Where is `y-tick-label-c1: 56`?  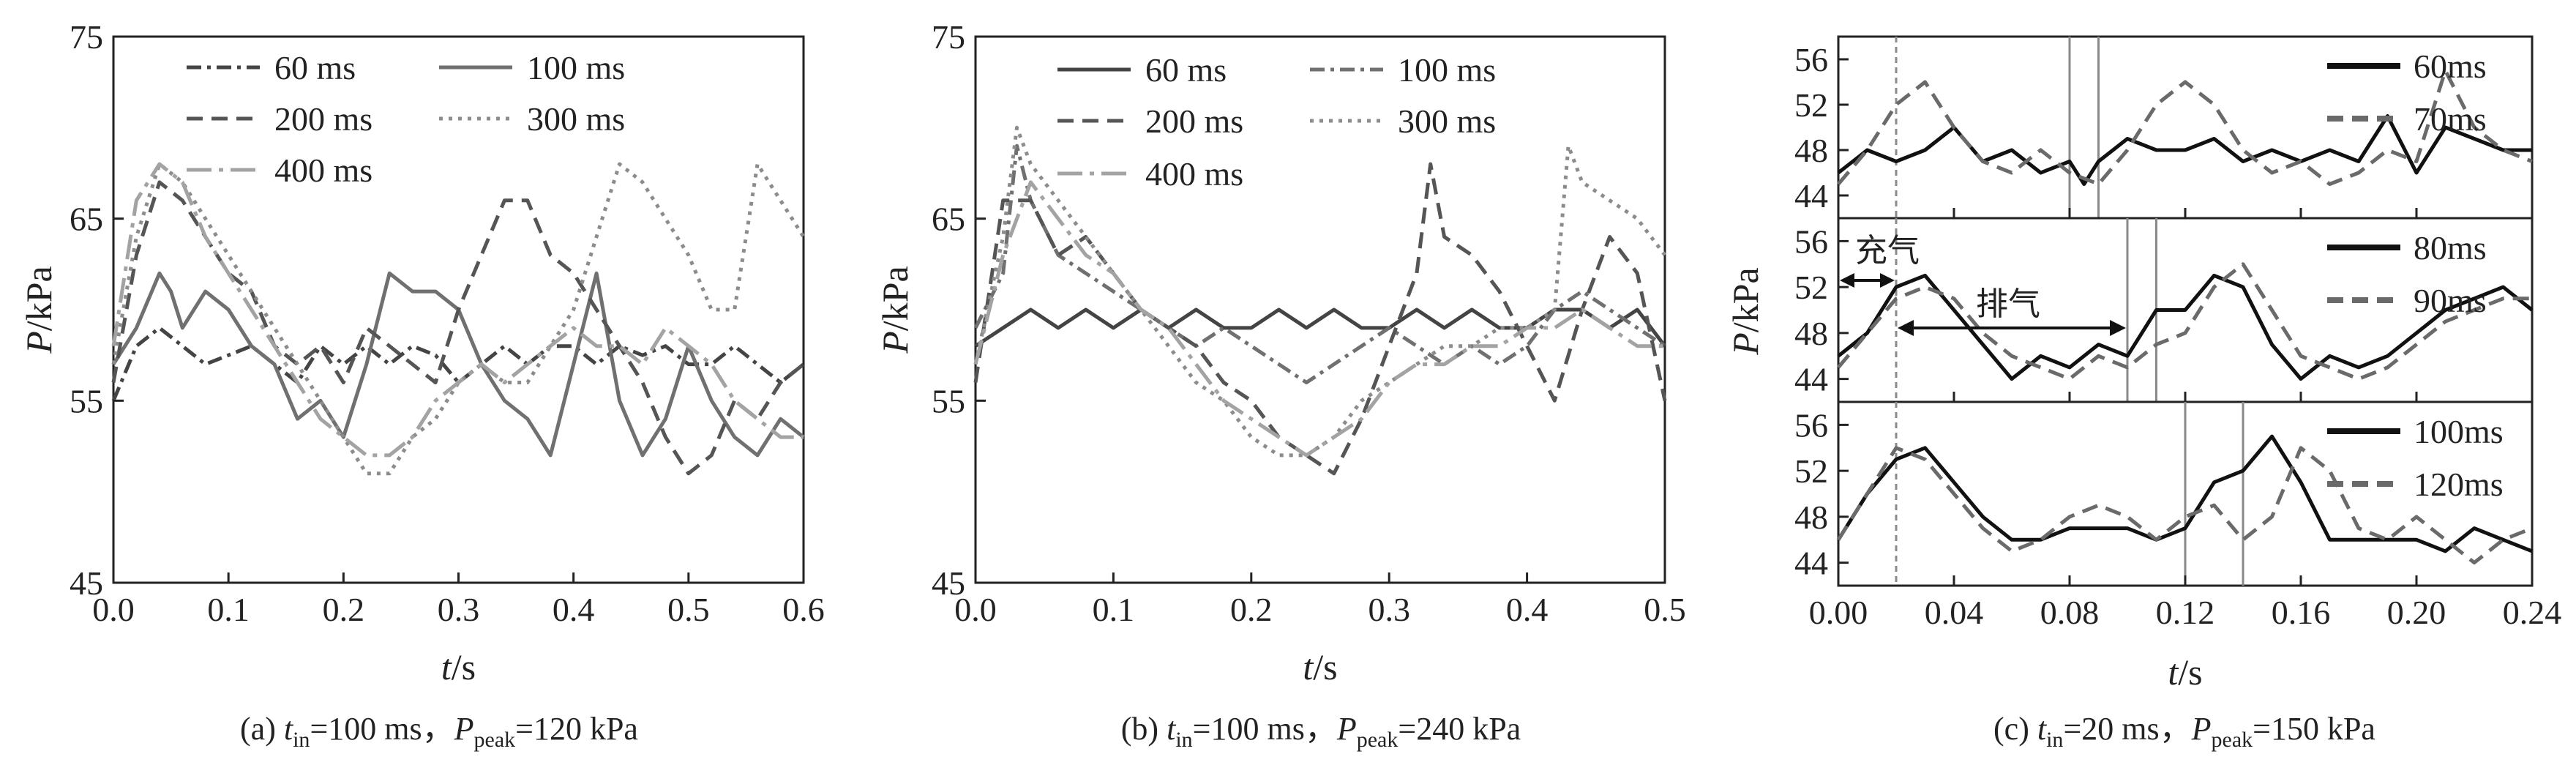 y-tick-label-c1: 56 is located at coordinates (1811, 59).